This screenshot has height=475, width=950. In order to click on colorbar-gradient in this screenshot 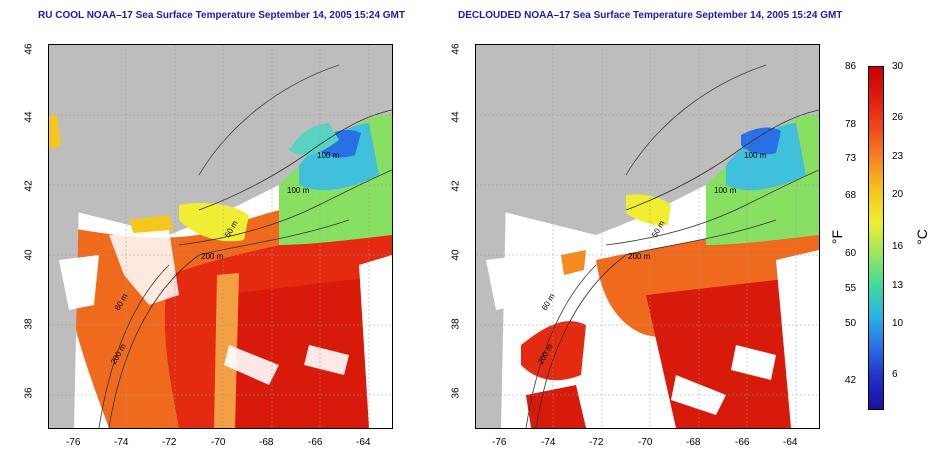, I will do `click(876, 238)`.